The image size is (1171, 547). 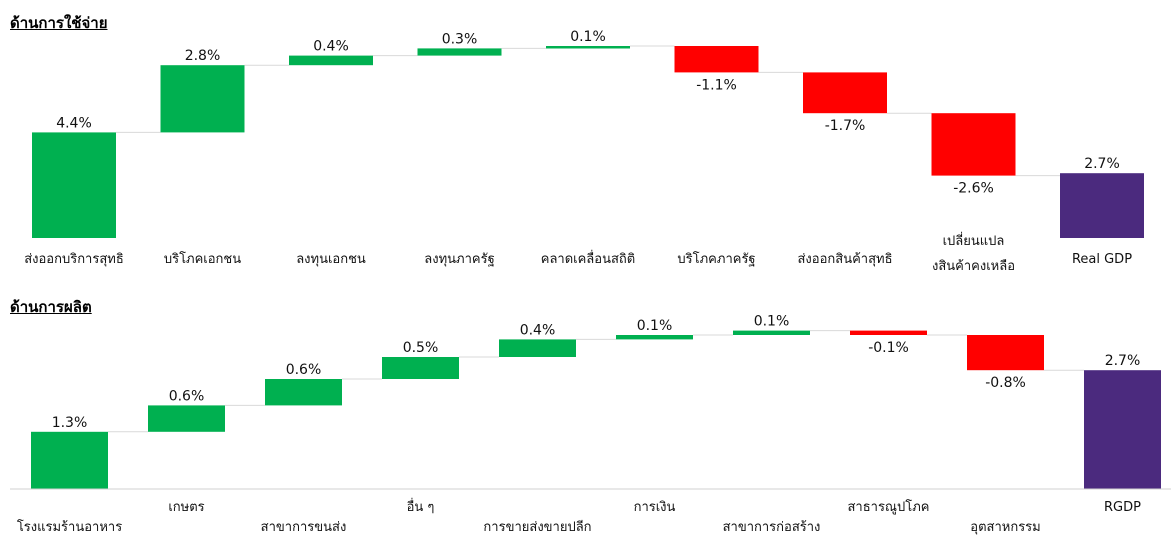 What do you see at coordinates (186, 507) in the screenshot?
I see `category-label-1: เกษตร` at bounding box center [186, 507].